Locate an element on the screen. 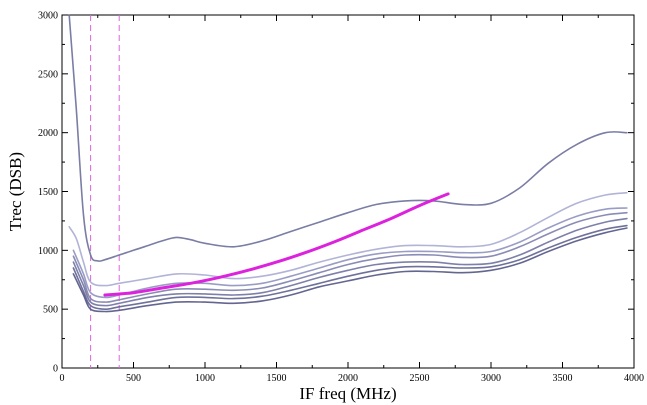  x-tick-label: 3000 is located at coordinates (491, 378).